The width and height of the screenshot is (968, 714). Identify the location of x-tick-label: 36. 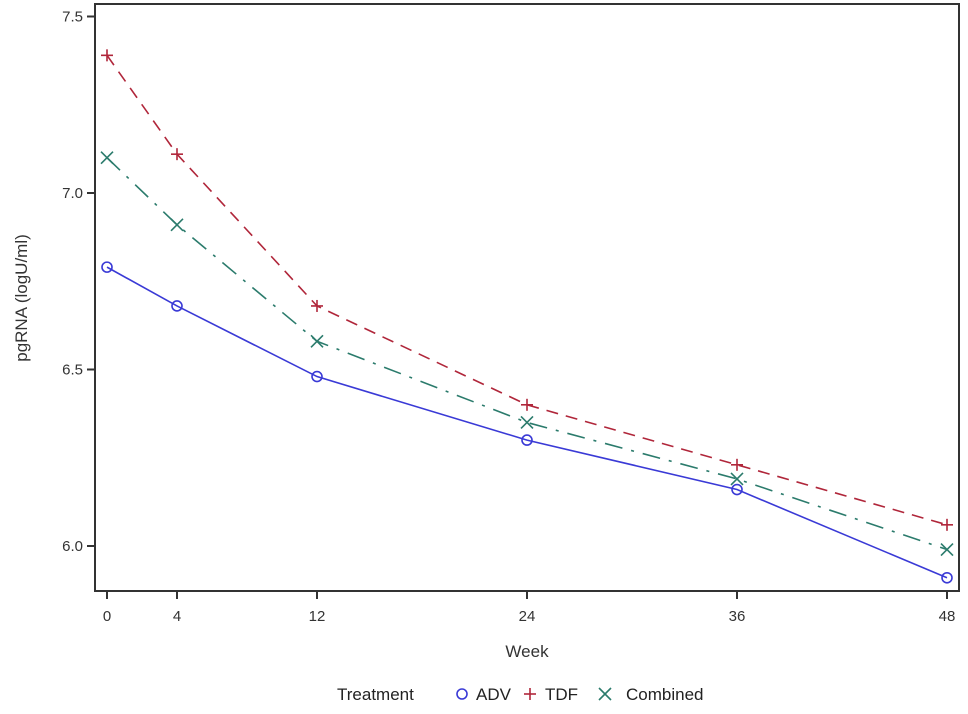
(737, 616).